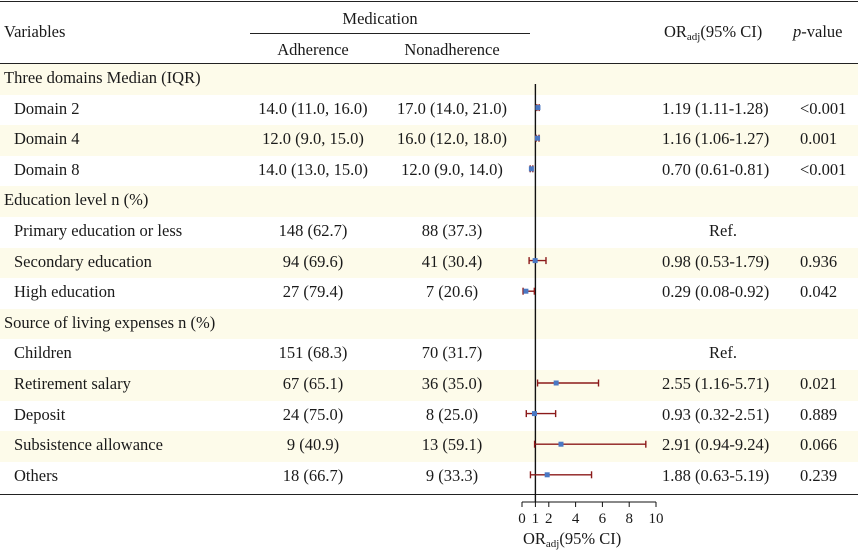 The height and width of the screenshot is (553, 858). I want to click on header-or-suffix: (95% CI), so click(731, 31).